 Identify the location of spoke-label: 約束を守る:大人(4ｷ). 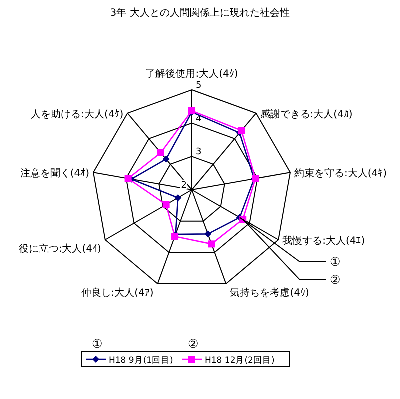
(341, 174).